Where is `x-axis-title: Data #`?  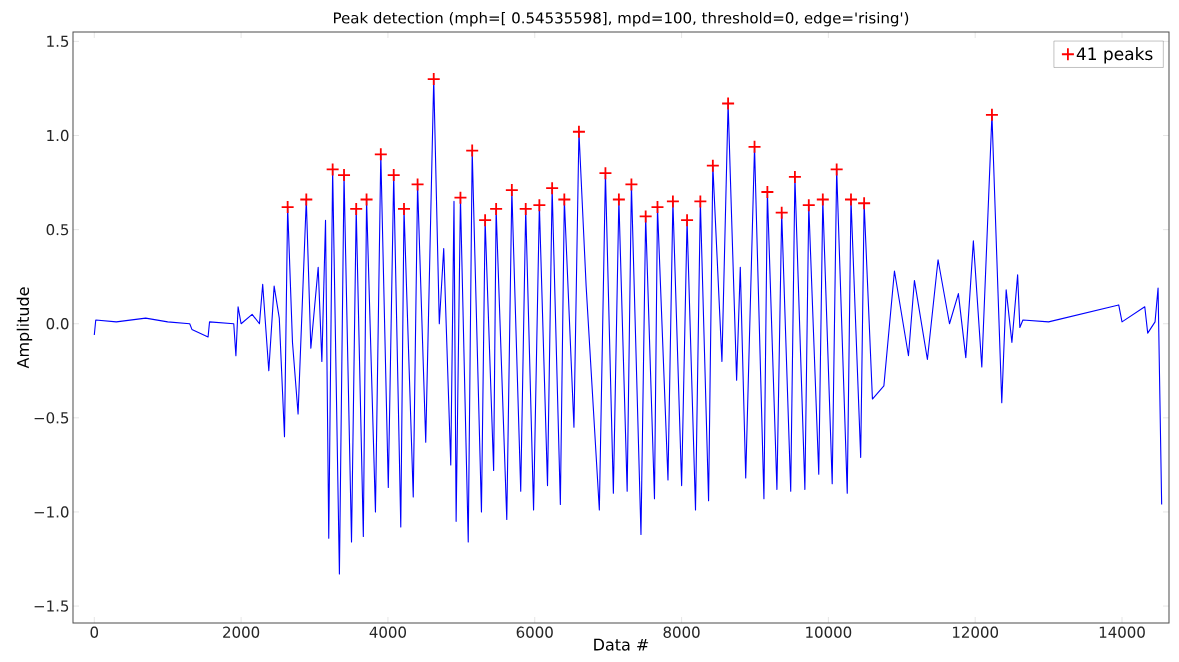
x-axis-title: Data # is located at coordinates (621, 644).